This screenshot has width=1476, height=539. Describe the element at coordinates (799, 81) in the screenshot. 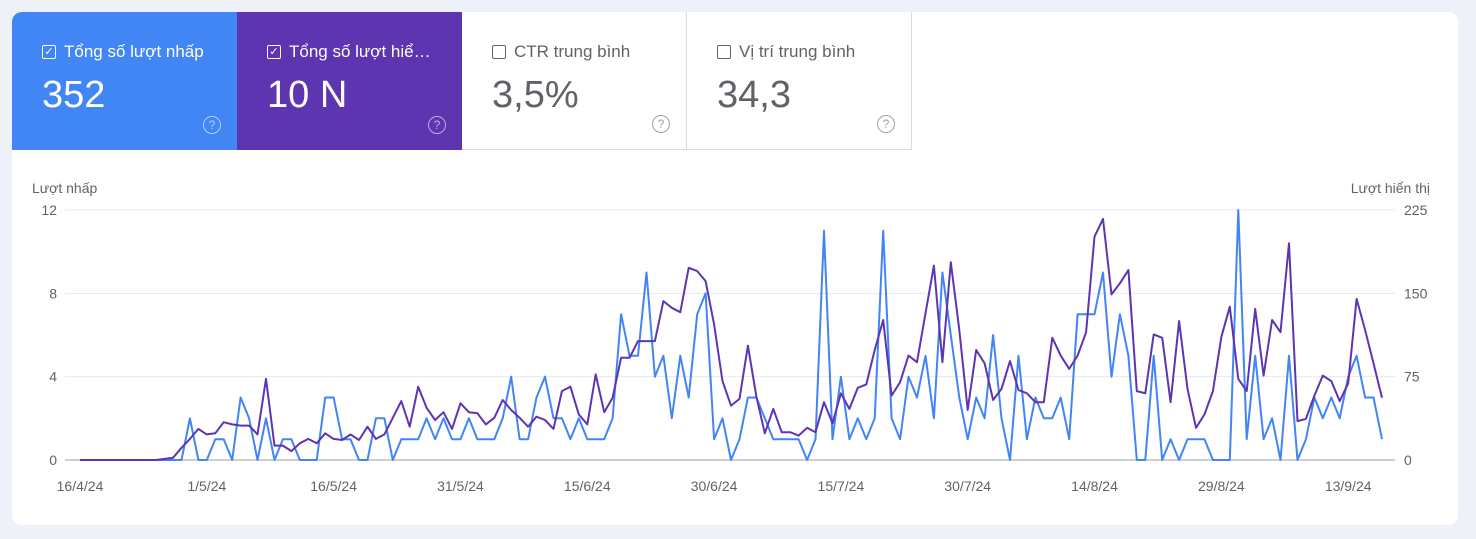

I see `metric-tile-position: Vị trí trung bình 34,3 ?` at that location.